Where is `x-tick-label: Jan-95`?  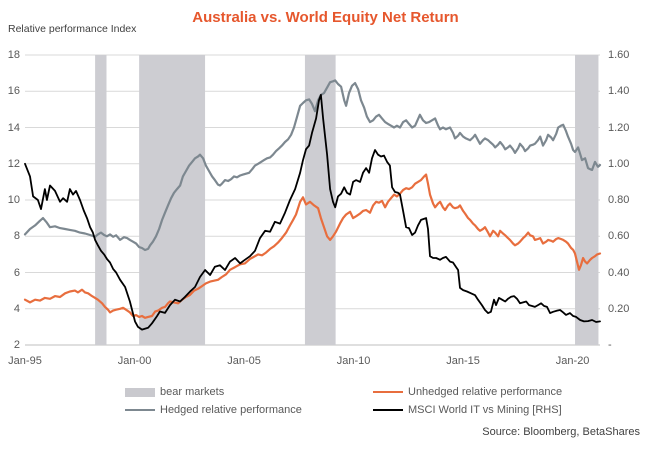
x-tick-label: Jan-95 is located at coordinates (25, 361).